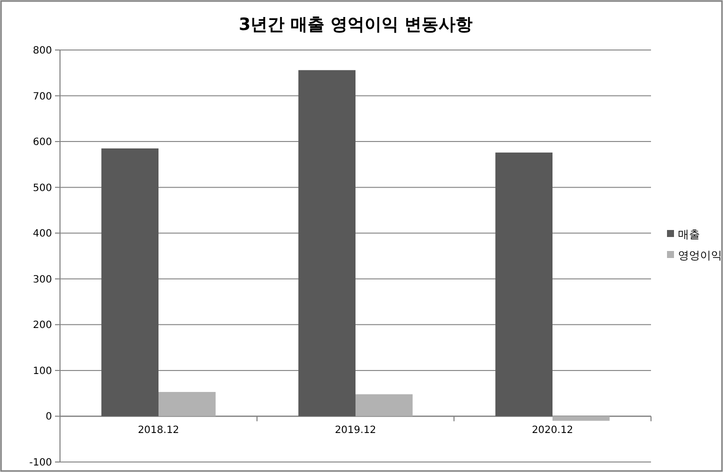 This screenshot has width=724, height=473. Describe the element at coordinates (42, 234) in the screenshot. I see `y-tick-label: 400` at that location.